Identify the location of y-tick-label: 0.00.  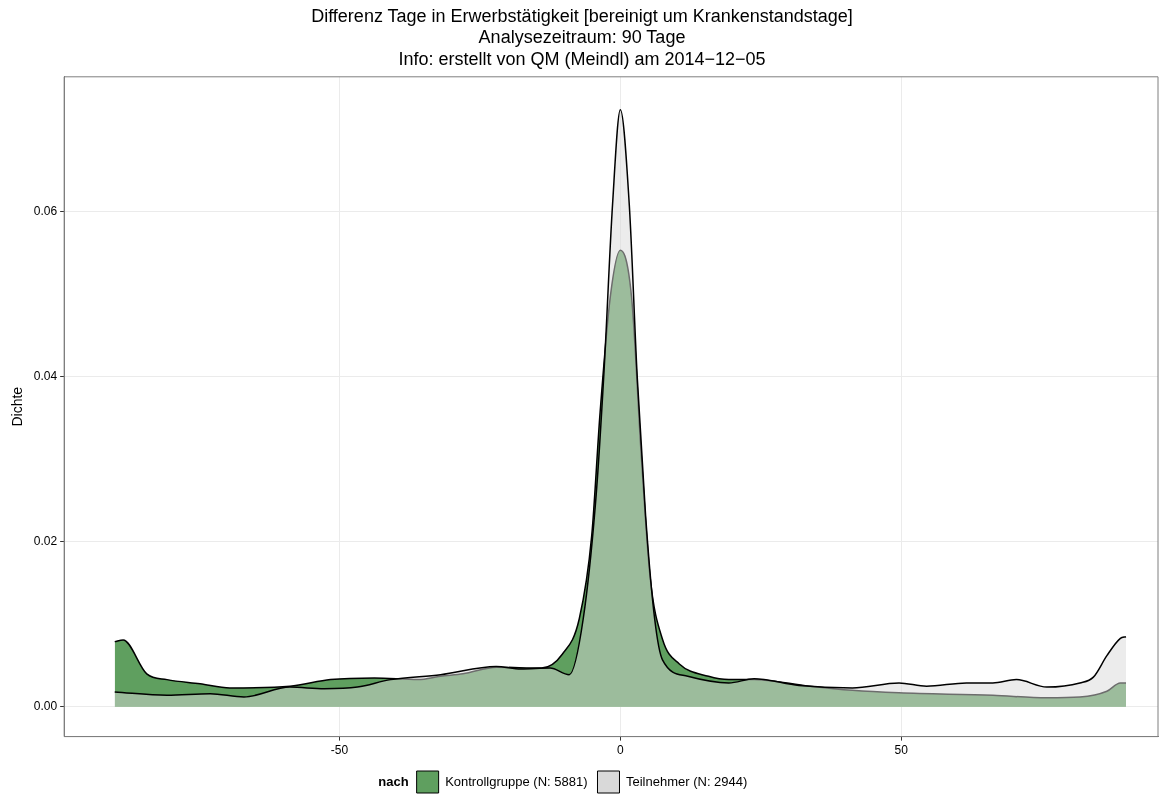
(45, 706).